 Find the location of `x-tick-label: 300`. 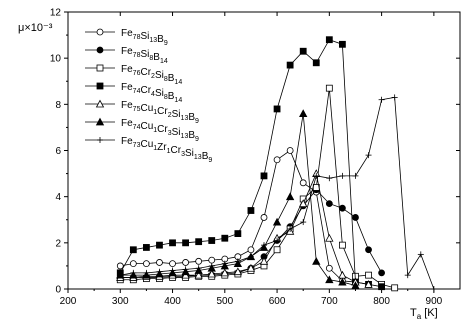

x-tick-label: 300 is located at coordinates (120, 301).